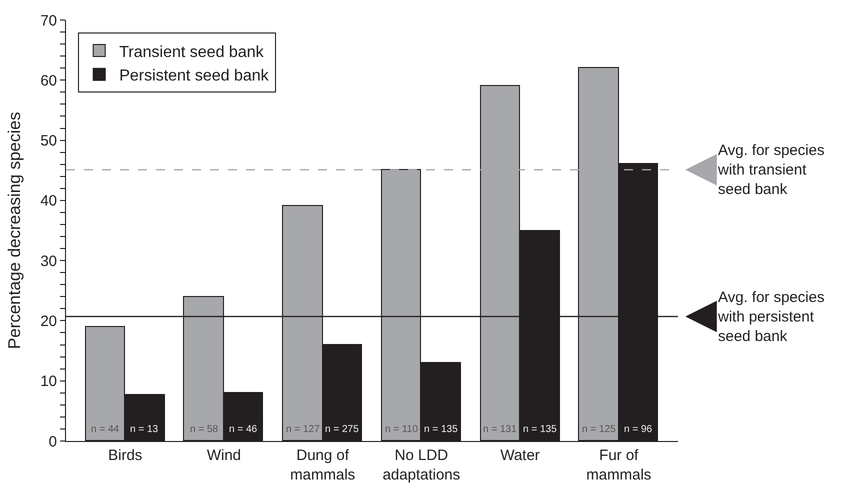  Describe the element at coordinates (144, 429) in the screenshot. I see `annotation: n = 13` at that location.